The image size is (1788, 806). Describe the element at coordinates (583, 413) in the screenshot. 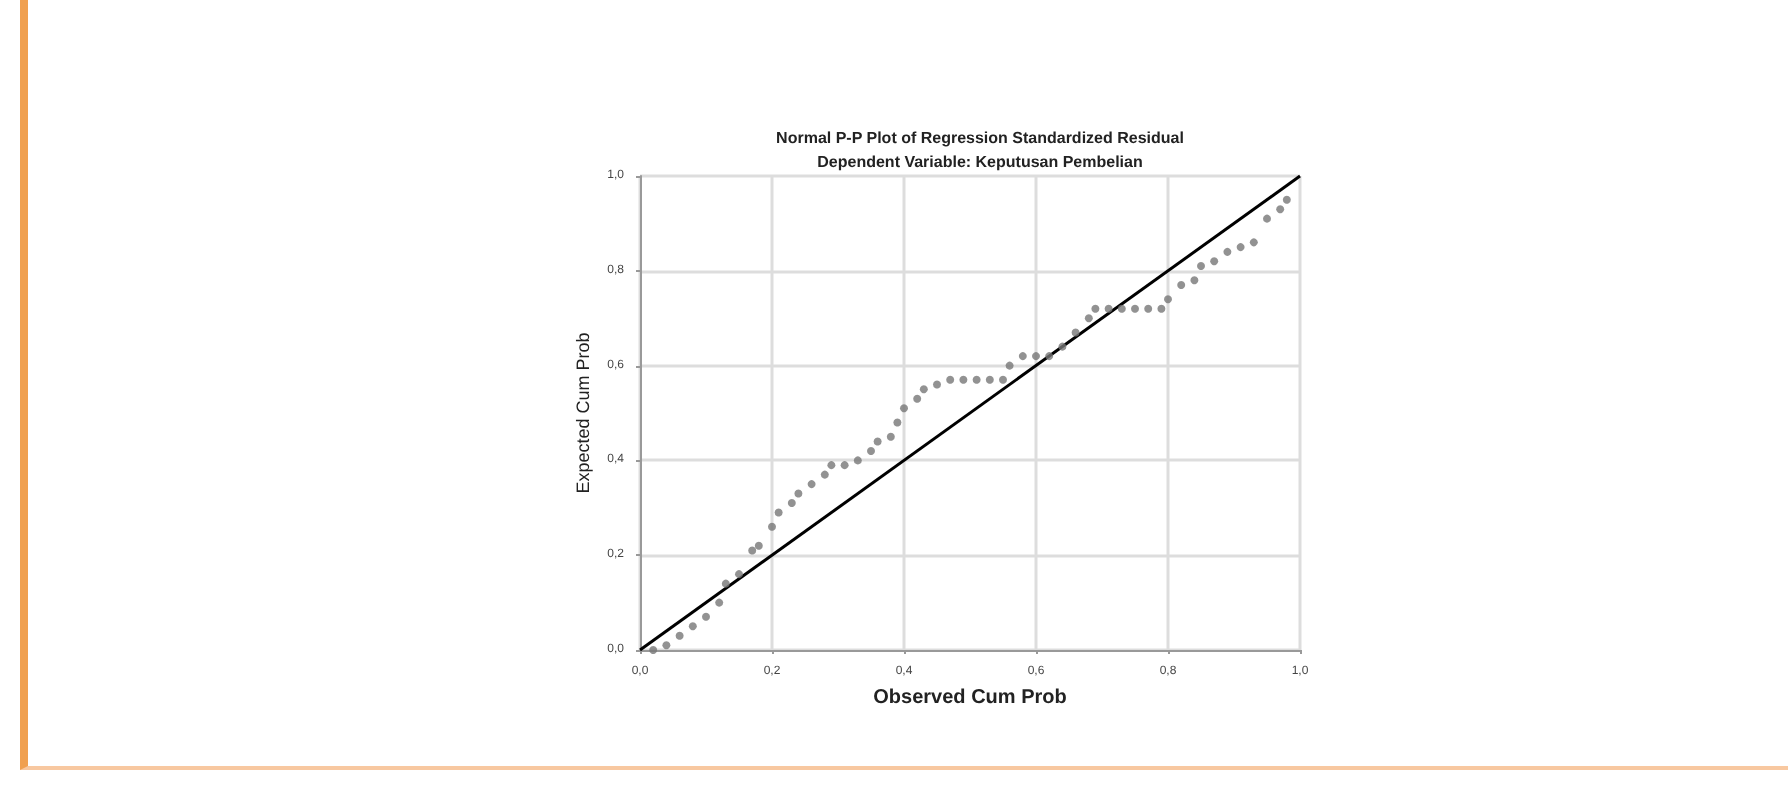

I see `y-axis-title: Expected Cum Prob` at that location.